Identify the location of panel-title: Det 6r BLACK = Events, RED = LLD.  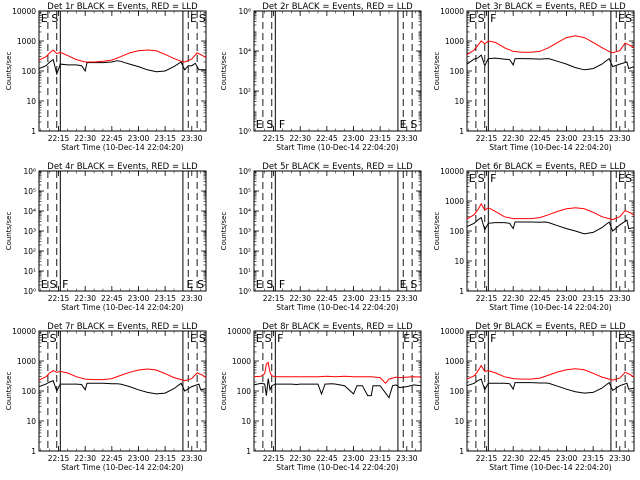
(550, 167).